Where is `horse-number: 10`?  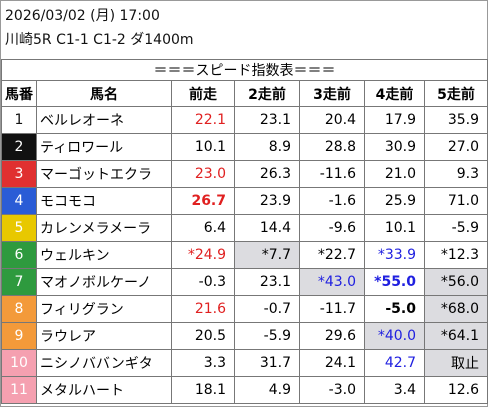 horse-number: 10 is located at coordinates (19, 363).